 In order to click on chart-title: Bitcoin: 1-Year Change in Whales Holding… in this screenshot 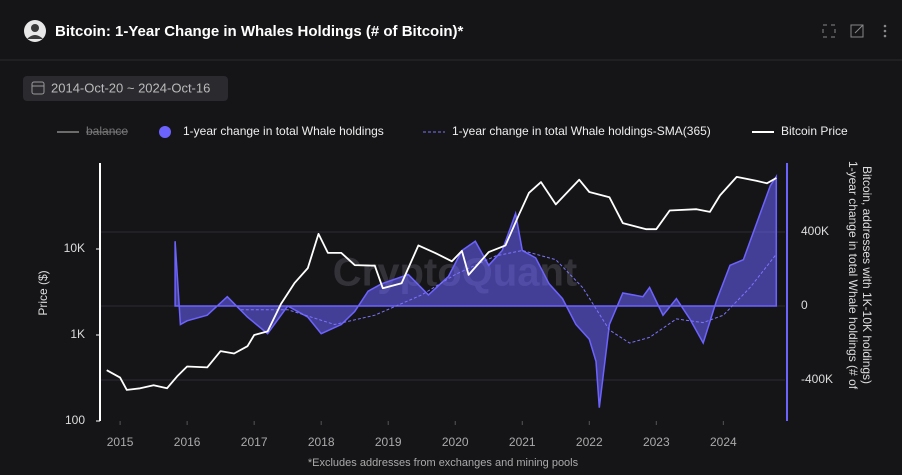, I will do `click(259, 31)`.